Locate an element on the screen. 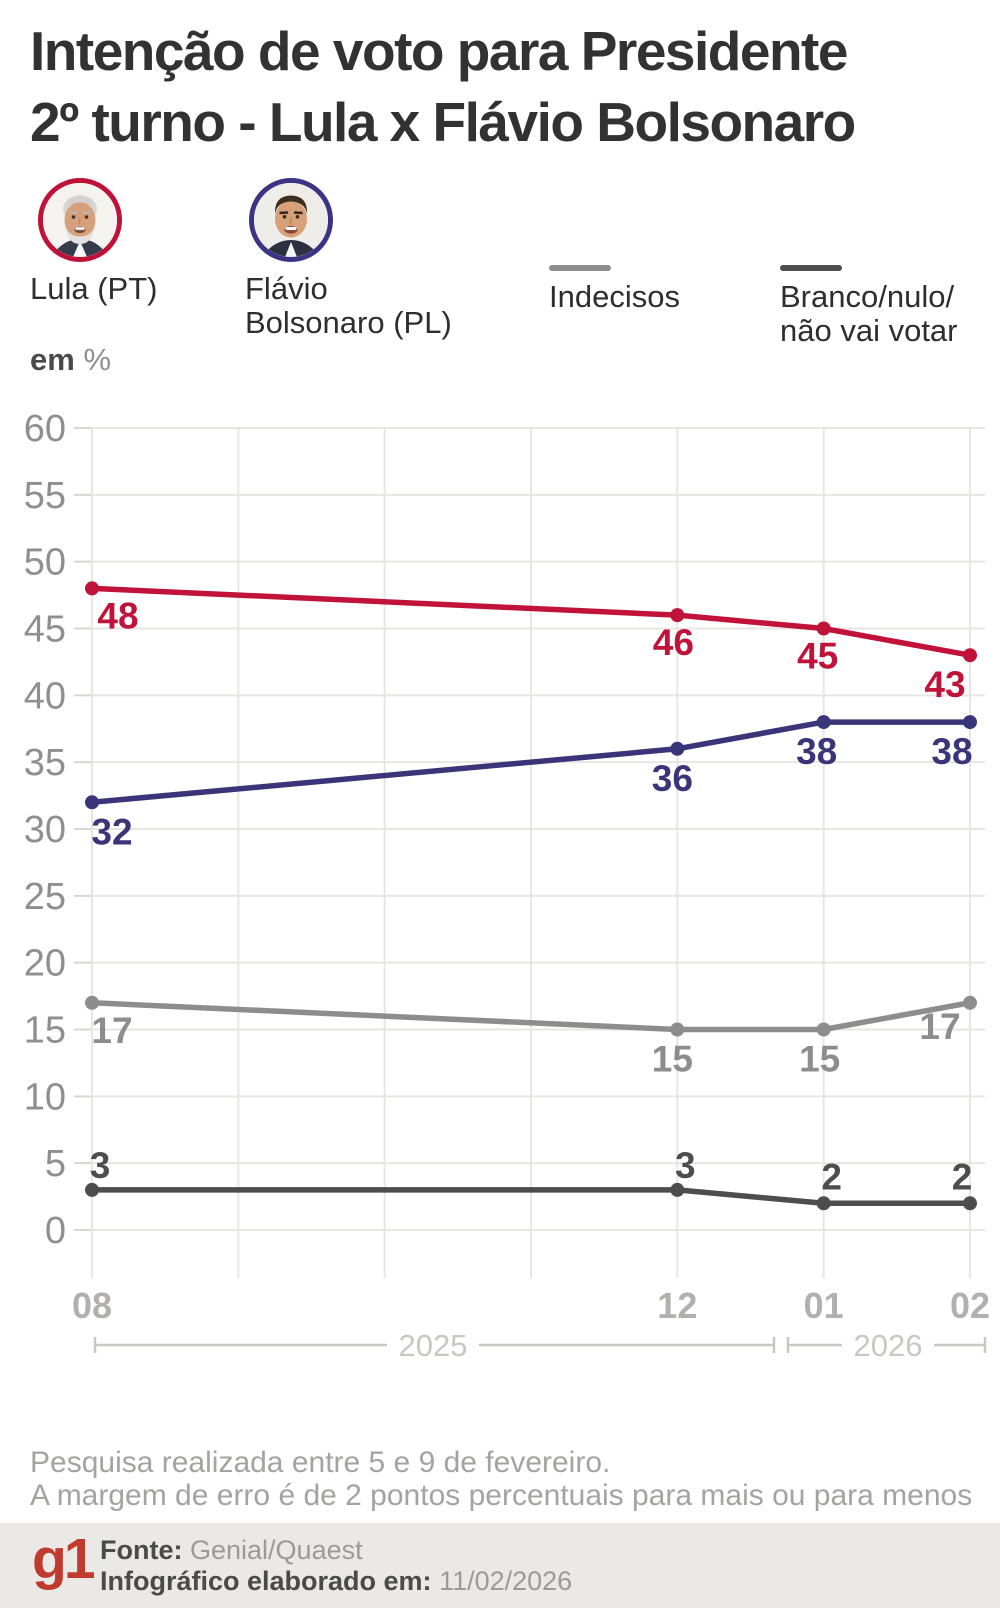 The image size is (1000, 1608). info-line: Infográfico elaborado em: 11/02/2026 is located at coordinates (336, 1581).